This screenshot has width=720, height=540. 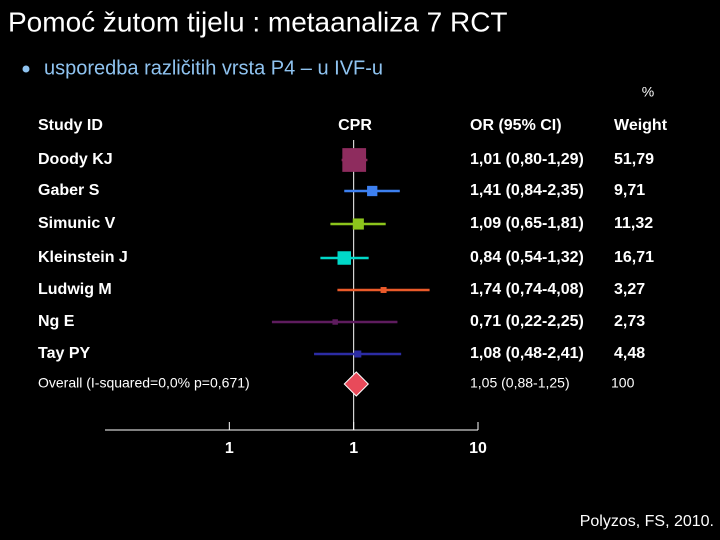 What do you see at coordinates (629, 353) in the screenshot?
I see `weight-label: 4,48` at bounding box center [629, 353].